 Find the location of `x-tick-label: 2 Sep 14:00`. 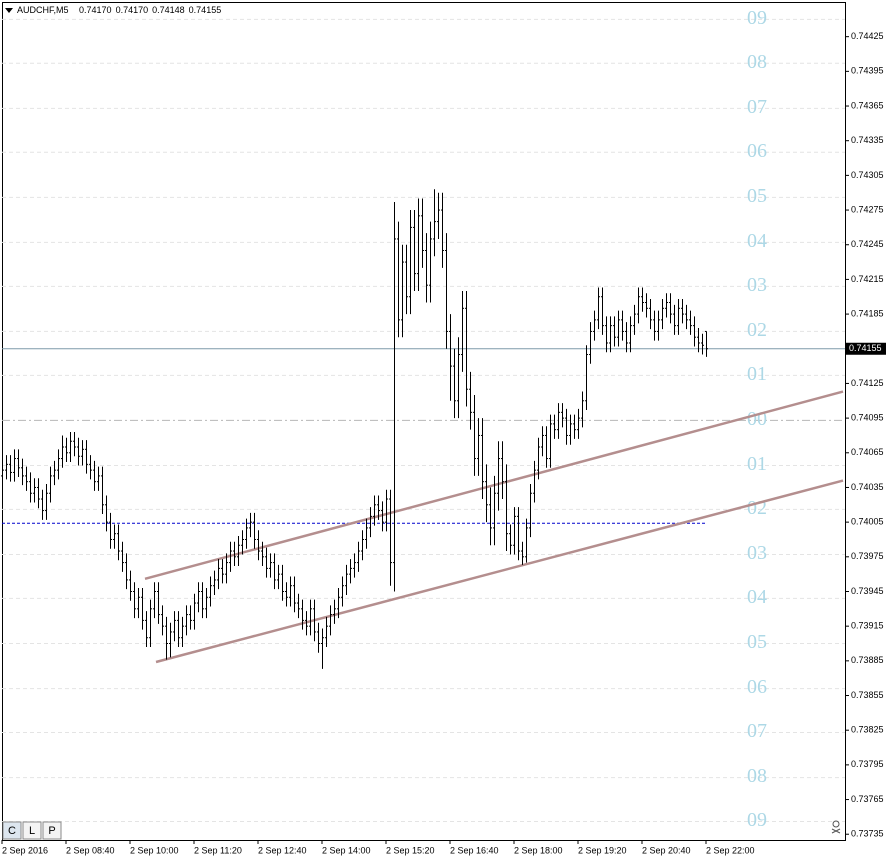

x-tick-label: 2 Sep 14:00 is located at coordinates (346, 850).